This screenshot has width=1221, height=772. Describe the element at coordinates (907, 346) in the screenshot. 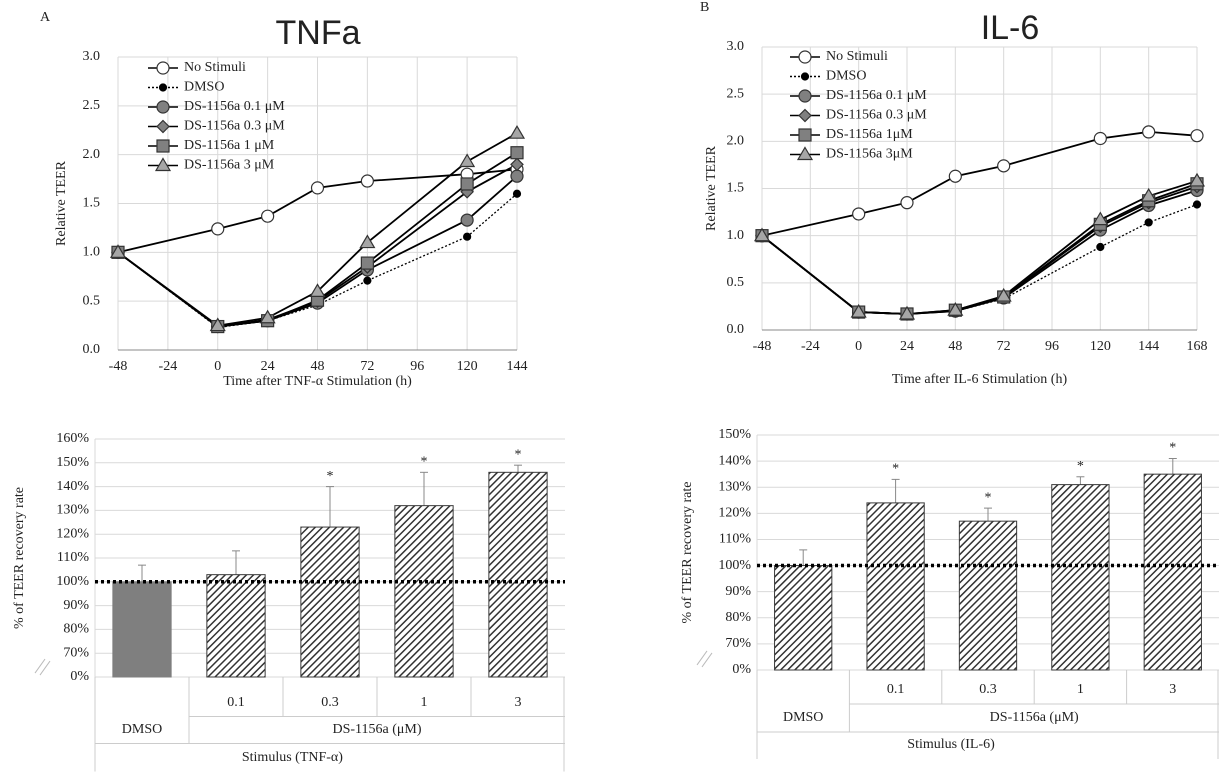

I see `x-tick-label: 24` at that location.